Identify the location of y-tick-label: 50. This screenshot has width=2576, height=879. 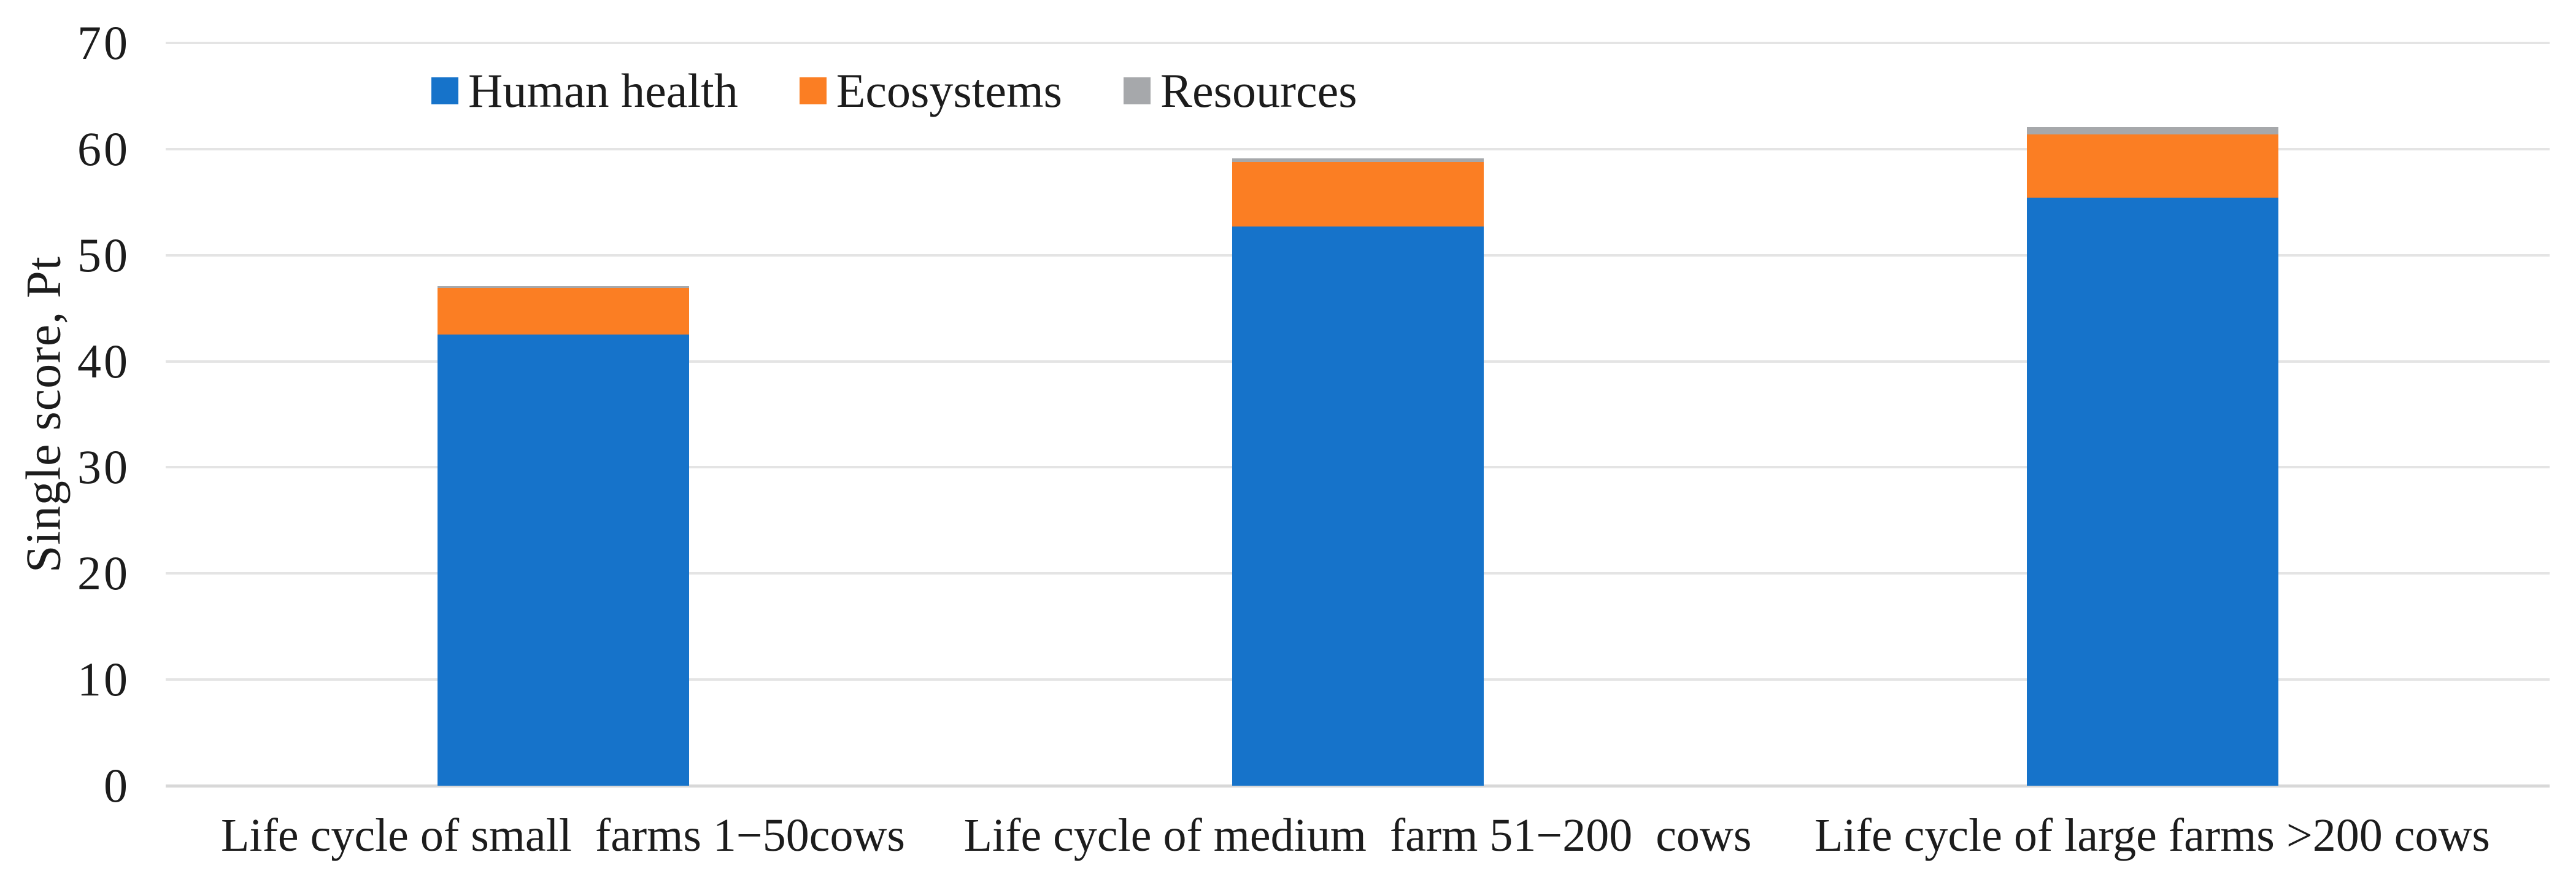
(103, 255).